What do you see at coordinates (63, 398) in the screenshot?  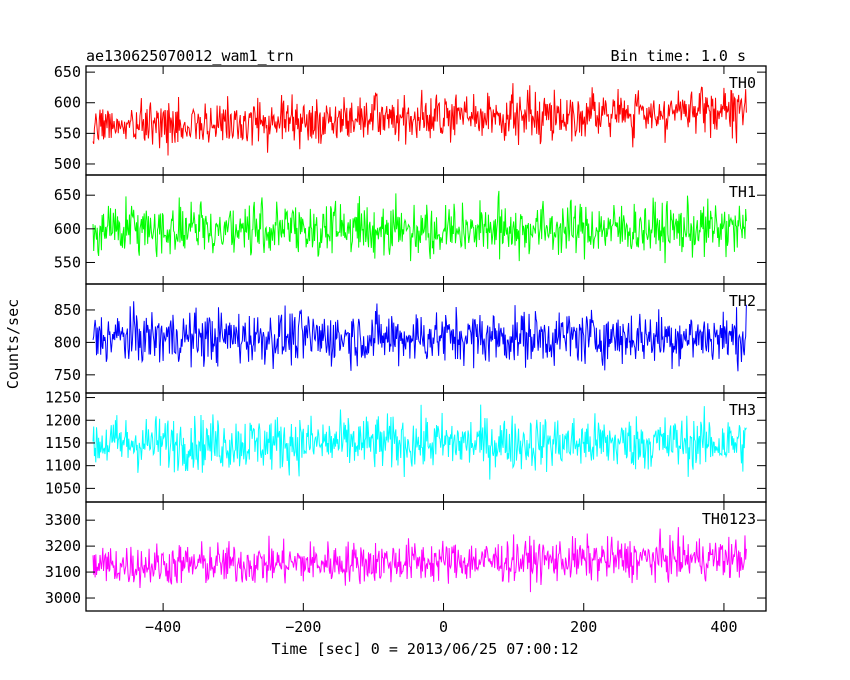 I see `y-tick-label: 1250` at bounding box center [63, 398].